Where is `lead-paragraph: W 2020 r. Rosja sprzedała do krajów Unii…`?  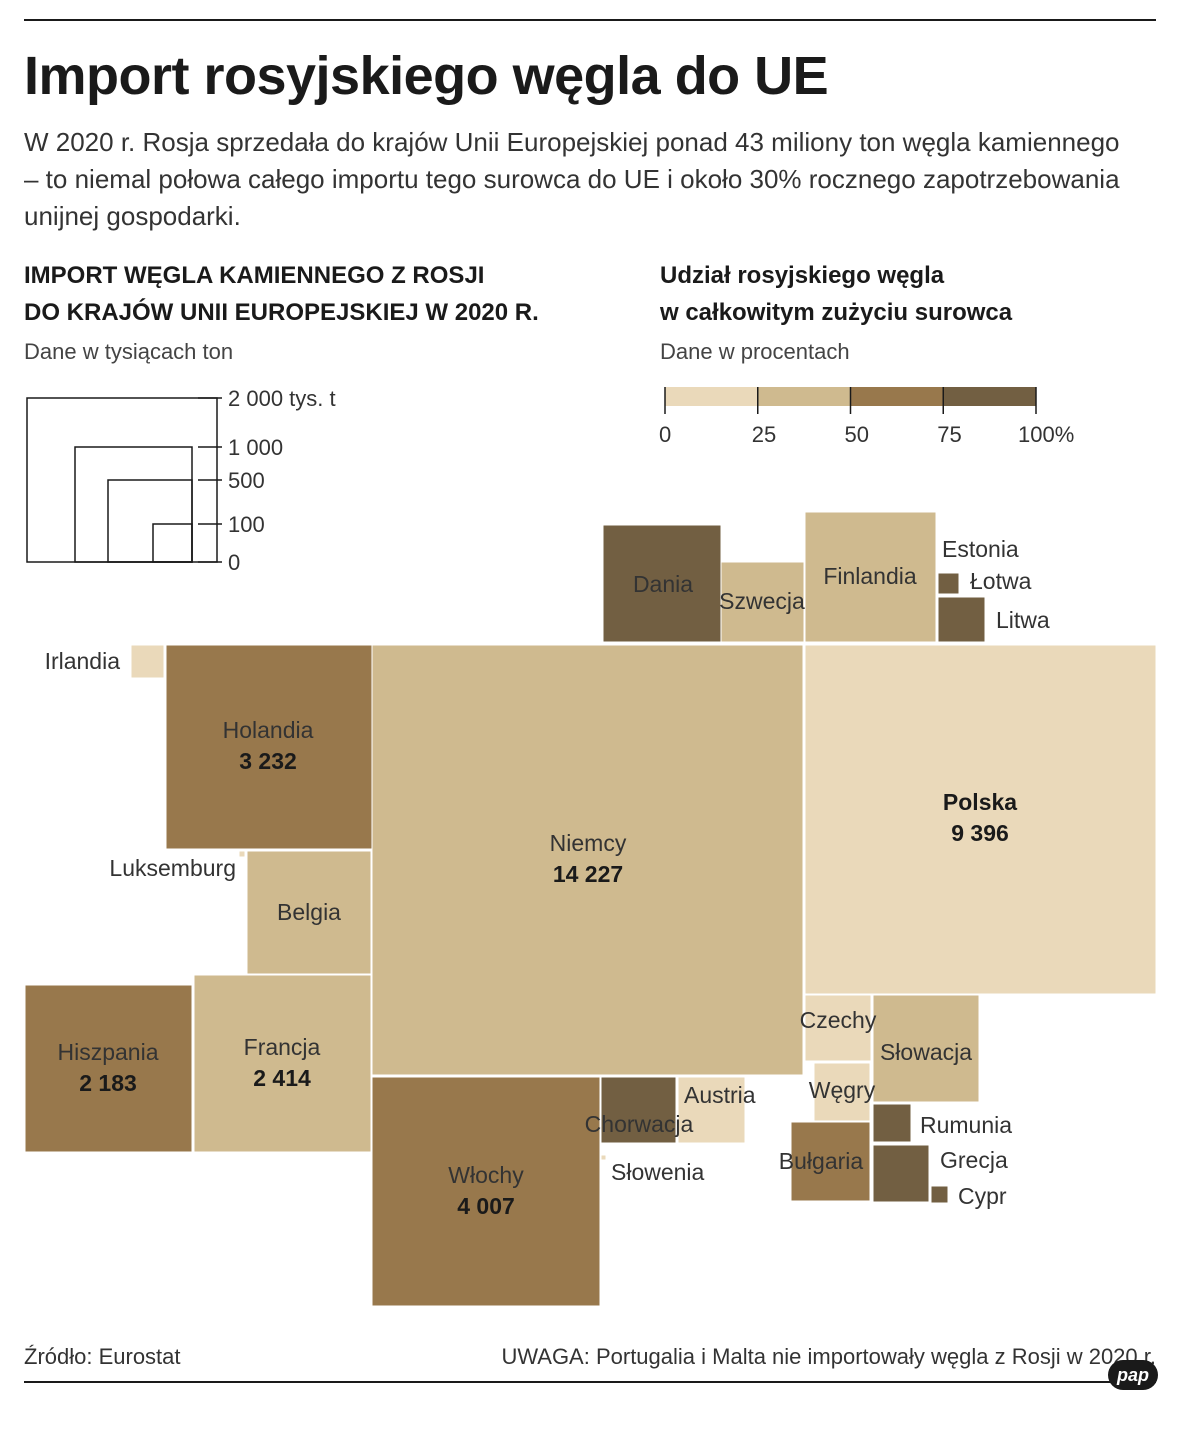 lead-paragraph: W 2020 r. Rosja sprzedała do krajów Unii… is located at coordinates (572, 179).